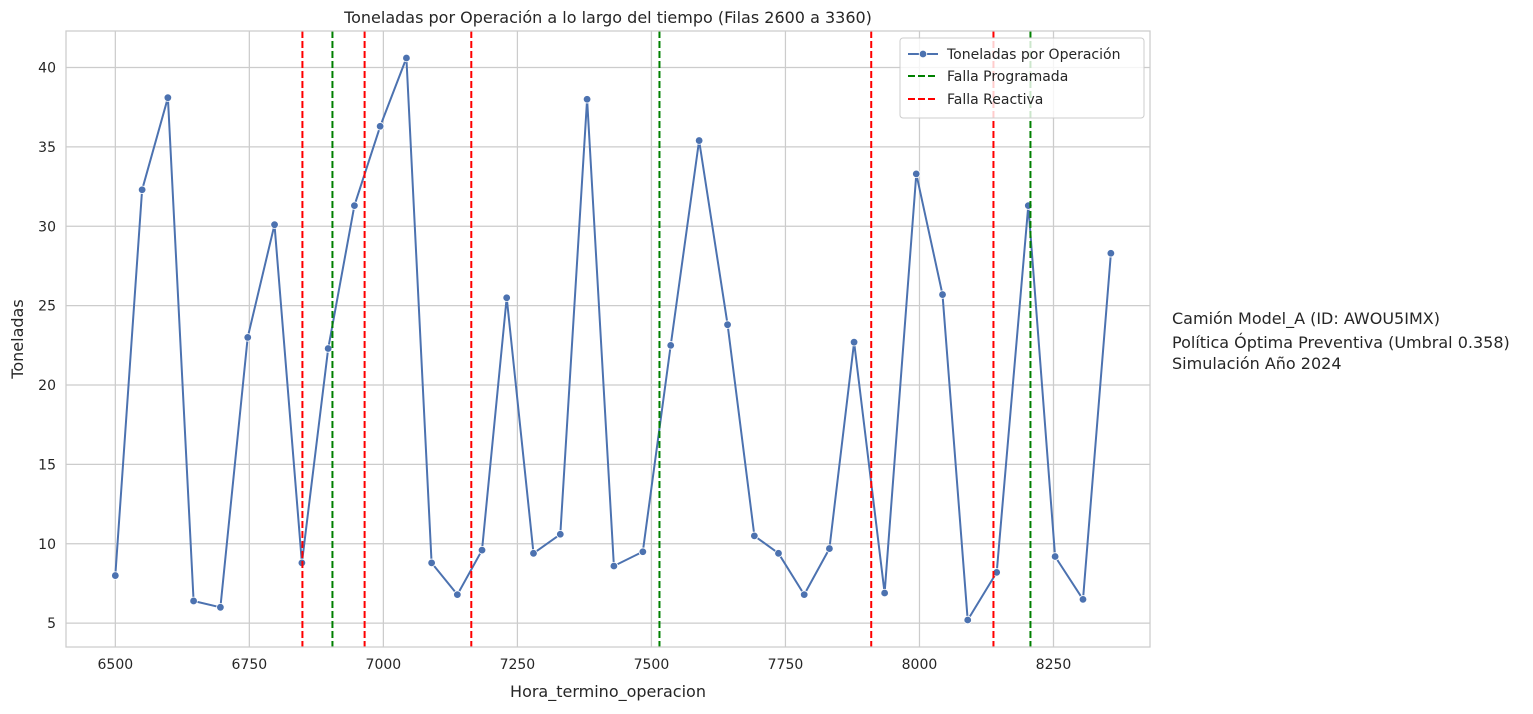 This screenshot has width=1533, height=714. What do you see at coordinates (920, 665) in the screenshot?
I see `x-tick-label: 8000` at bounding box center [920, 665].